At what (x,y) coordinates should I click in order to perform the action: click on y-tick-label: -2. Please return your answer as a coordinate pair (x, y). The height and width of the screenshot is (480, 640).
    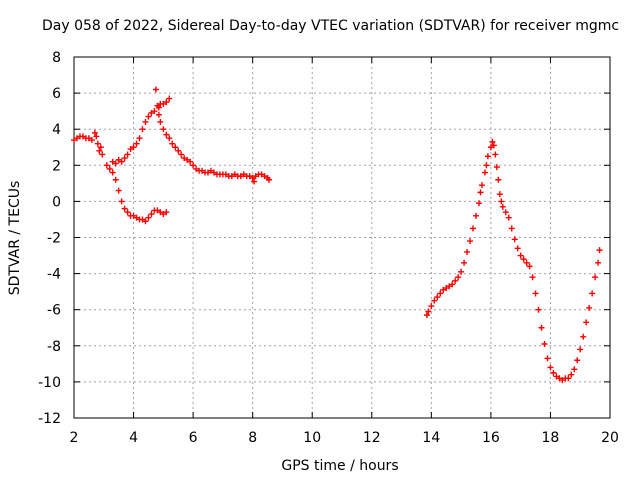
    Looking at the image, I should click on (54, 239).